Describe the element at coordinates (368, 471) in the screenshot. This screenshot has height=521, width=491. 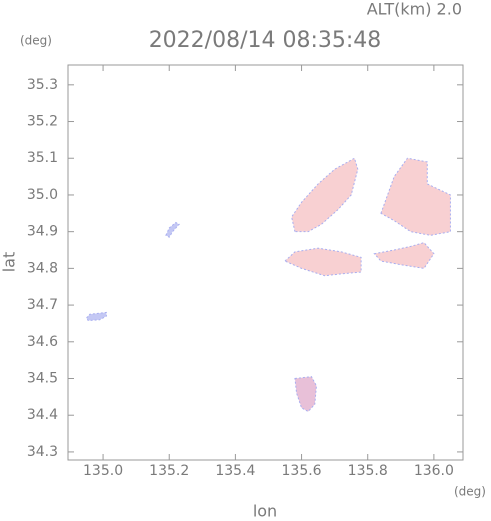
I see `x-tick-label: 135.8` at that location.